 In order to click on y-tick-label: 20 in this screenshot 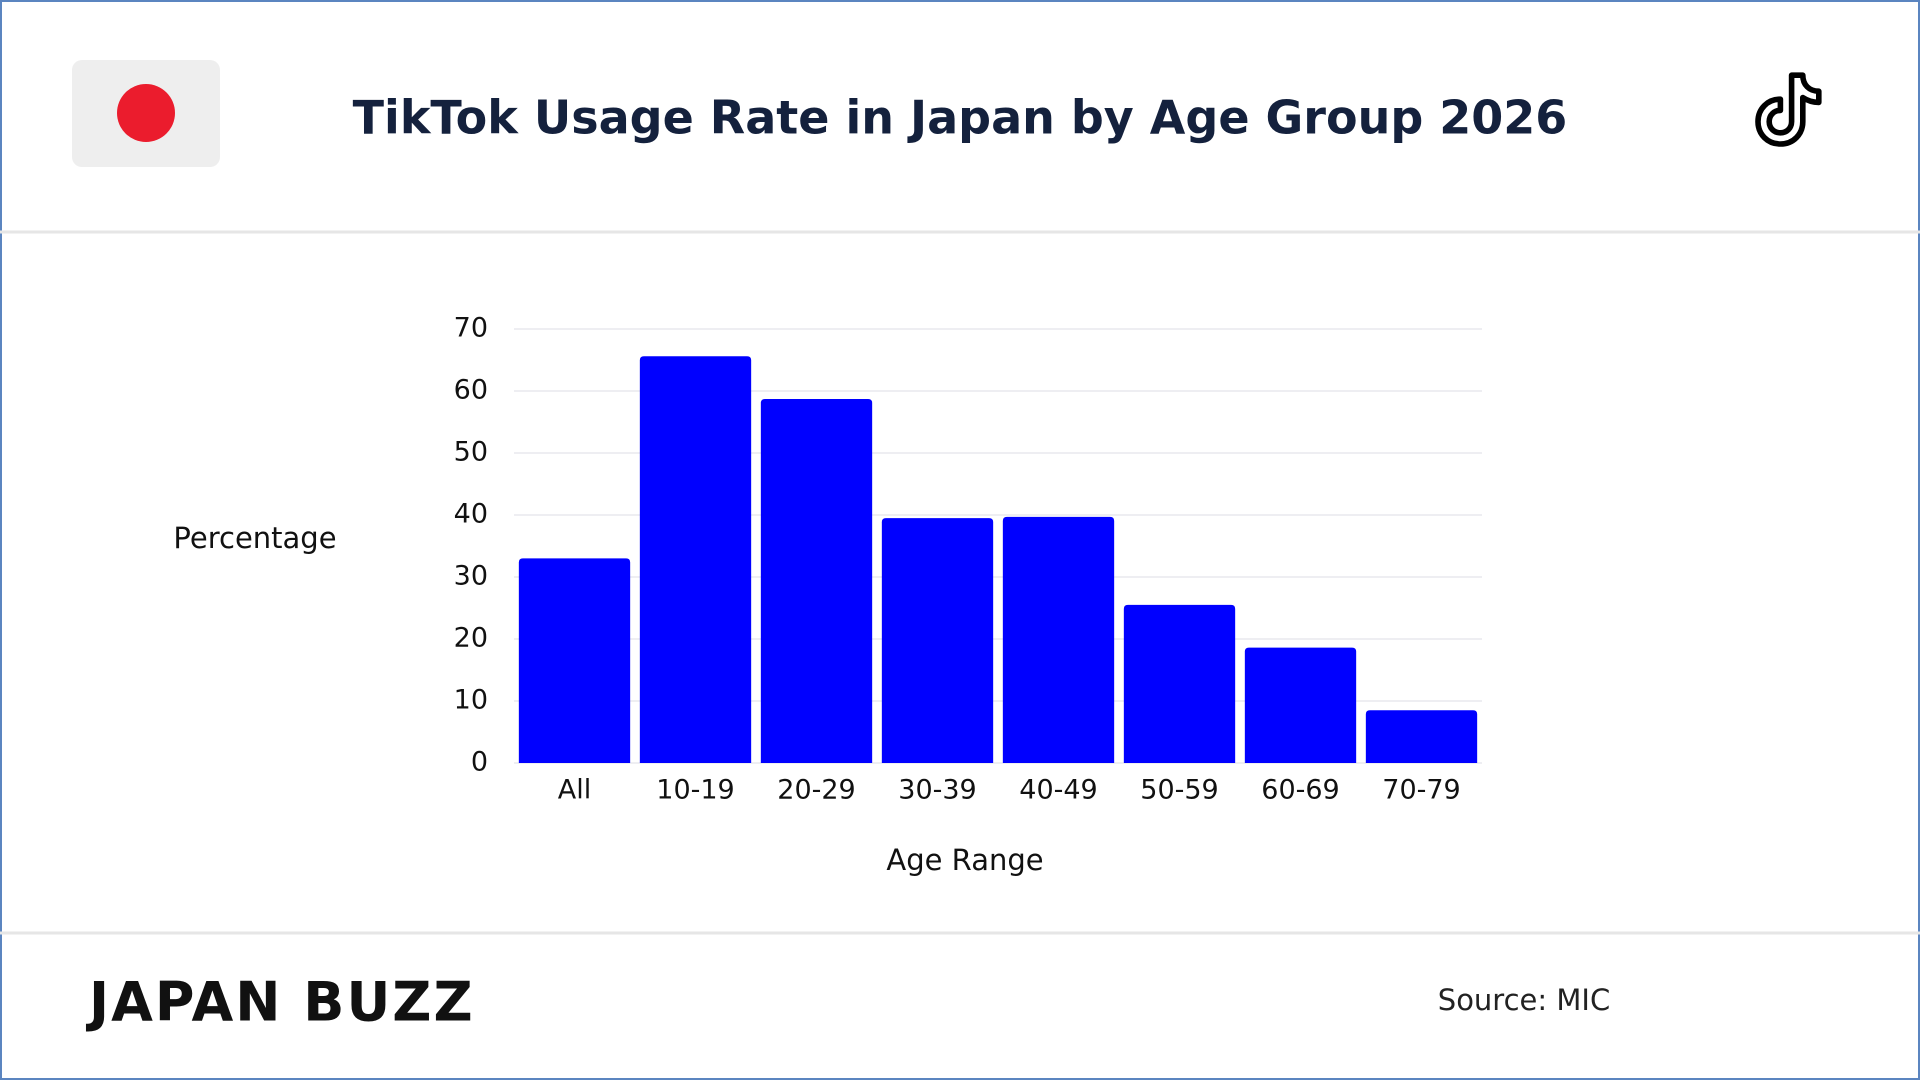, I will do `click(471, 638)`.